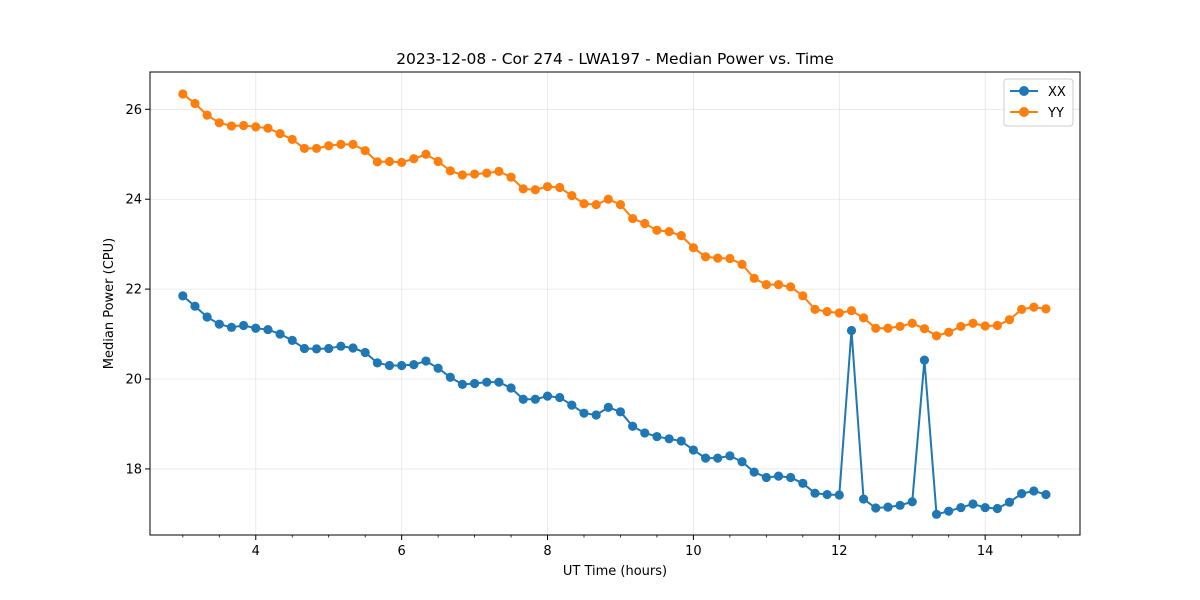 The width and height of the screenshot is (1200, 600). I want to click on legend: XX YY, so click(1038, 102).